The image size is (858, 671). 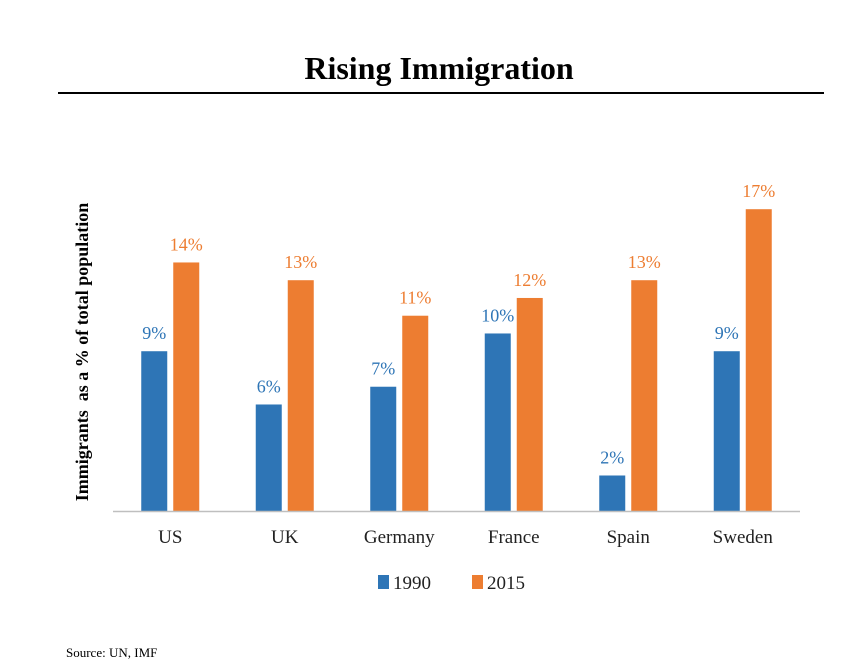 I want to click on bar-2015-sweden, so click(x=758, y=360).